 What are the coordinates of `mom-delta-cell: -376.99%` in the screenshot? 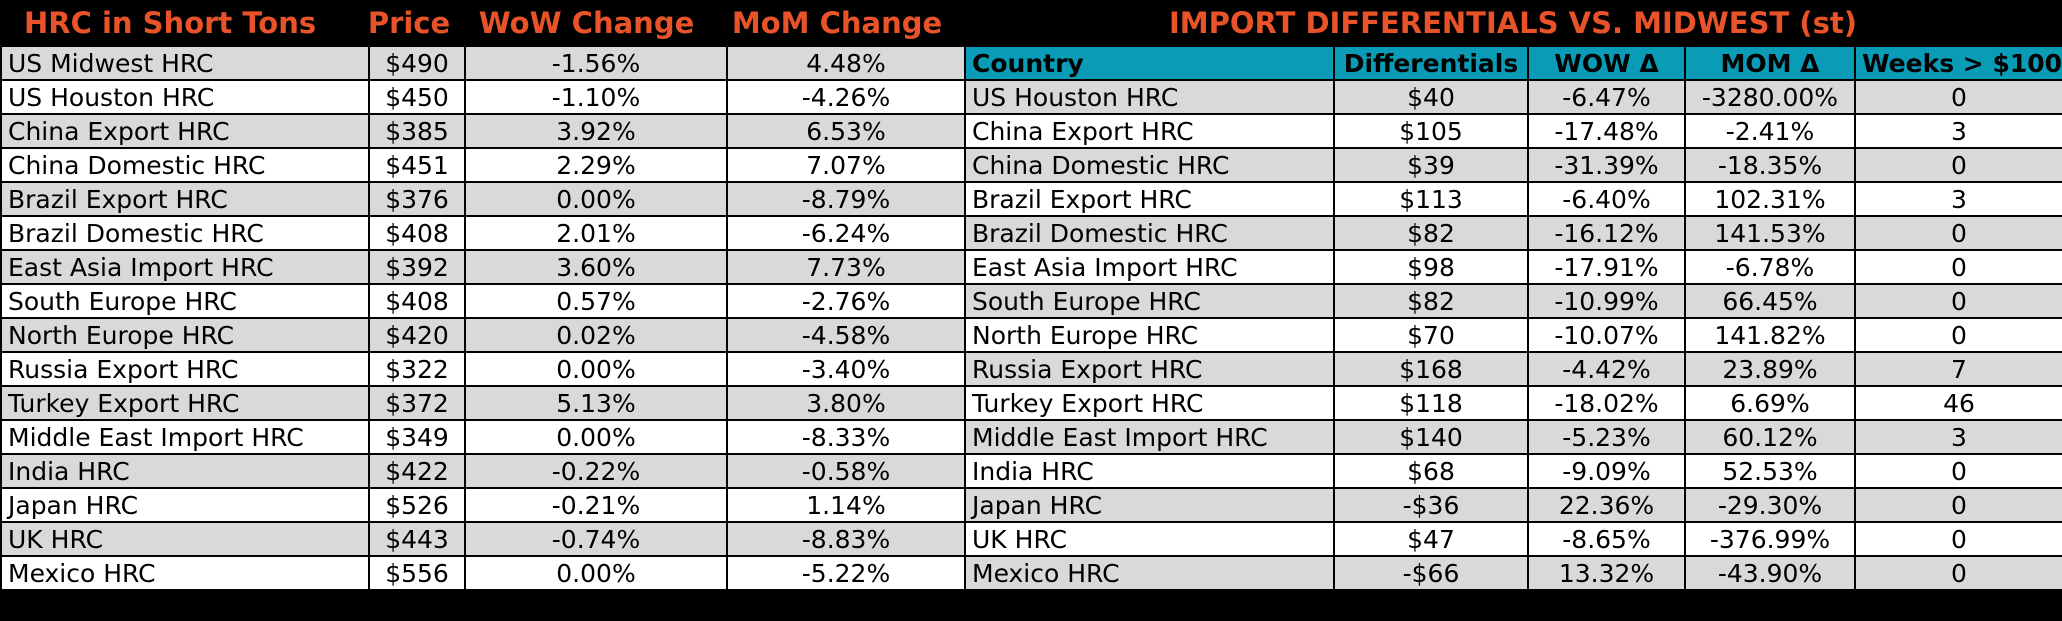 It's located at (1770, 539).